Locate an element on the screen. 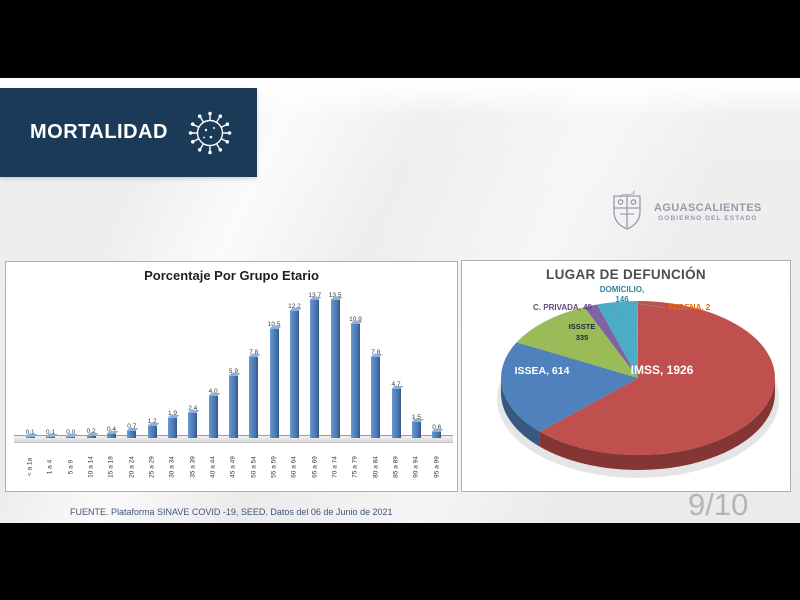 This screenshot has width=800, height=600. bar-column: 0.6 is located at coordinates (437, 365).